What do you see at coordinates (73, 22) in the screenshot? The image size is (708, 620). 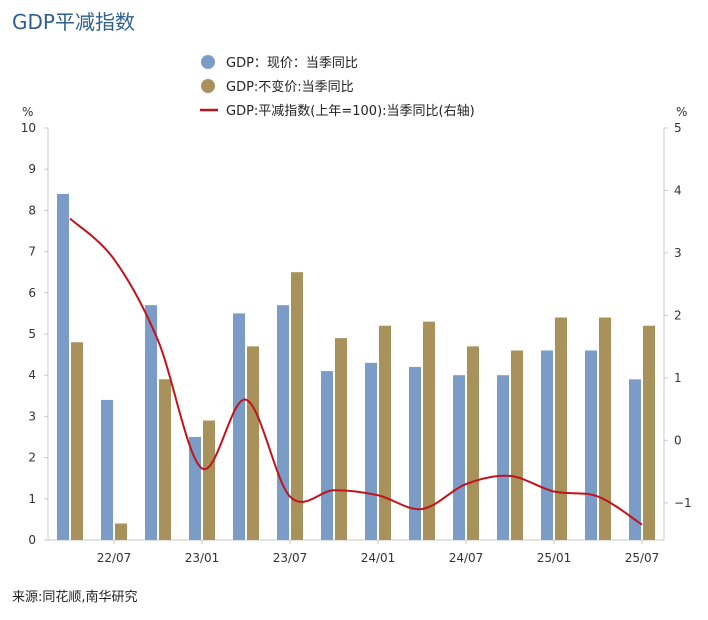 I see `page-title: GDP平减指数` at bounding box center [73, 22].